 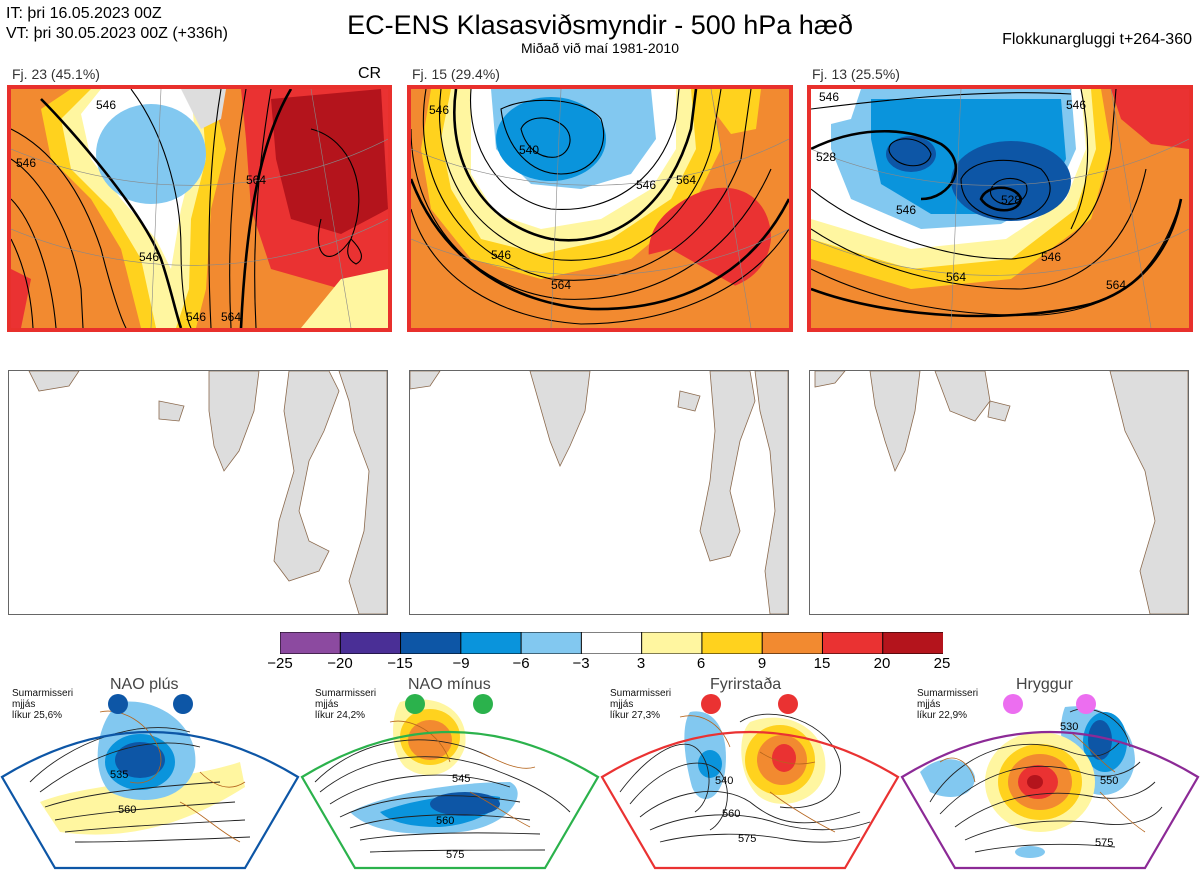 I want to click on colorbar-tick: −20, so click(x=340, y=663).